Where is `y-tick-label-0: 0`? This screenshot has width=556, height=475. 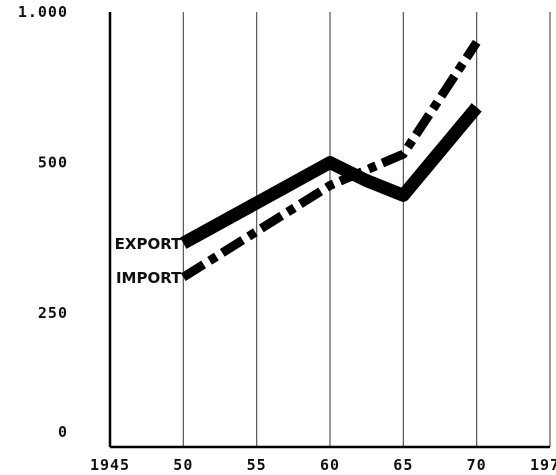 y-tick-label-0: 0 is located at coordinates (63, 432).